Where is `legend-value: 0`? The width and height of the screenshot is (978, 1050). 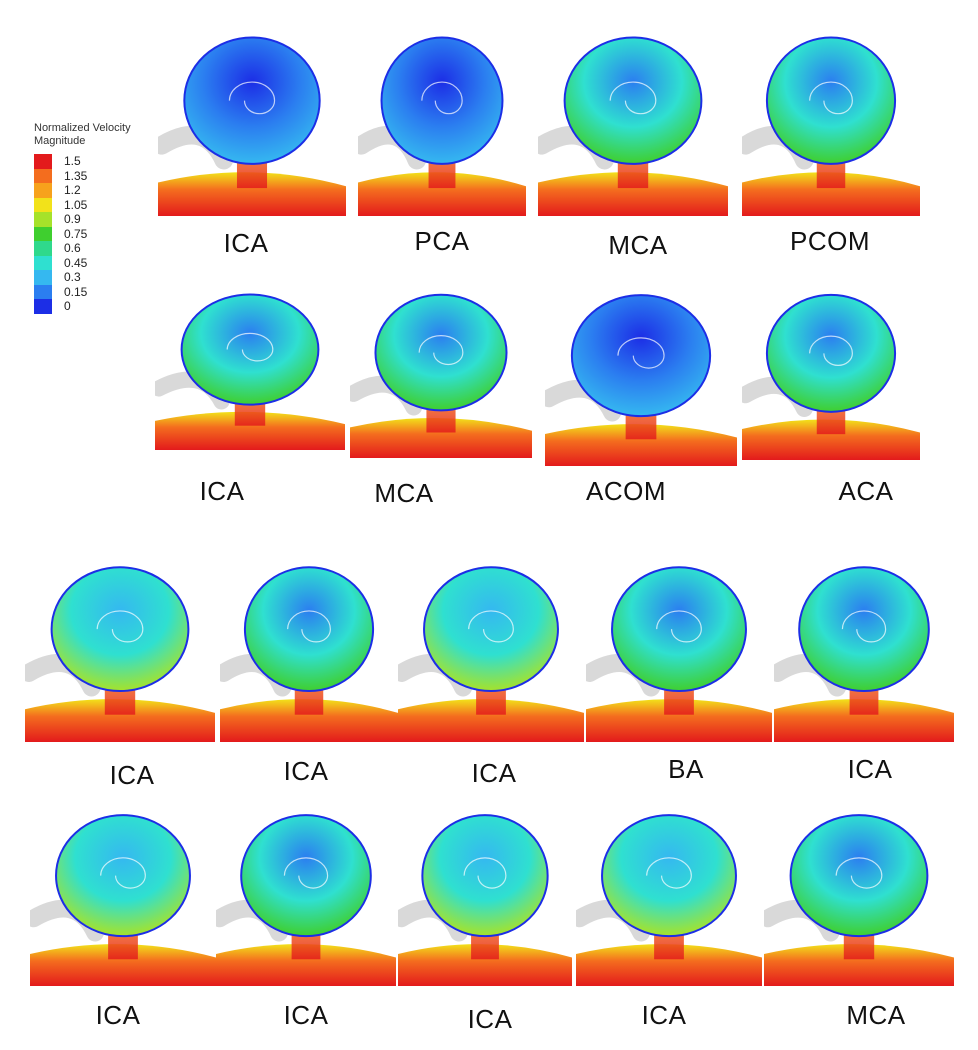
legend-value: 0 is located at coordinates (67, 306).